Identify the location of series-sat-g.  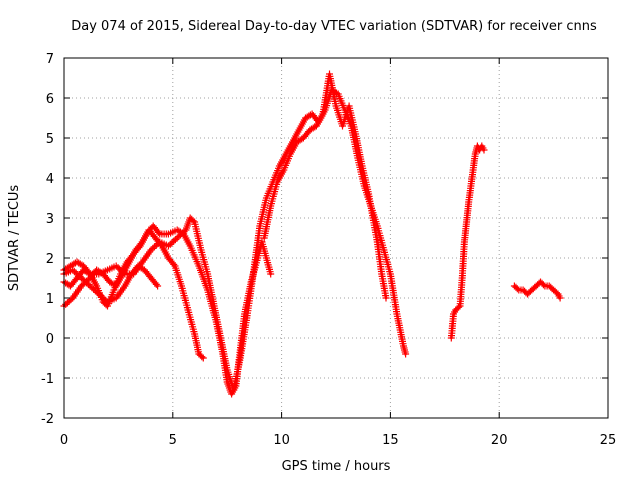
(537, 290).